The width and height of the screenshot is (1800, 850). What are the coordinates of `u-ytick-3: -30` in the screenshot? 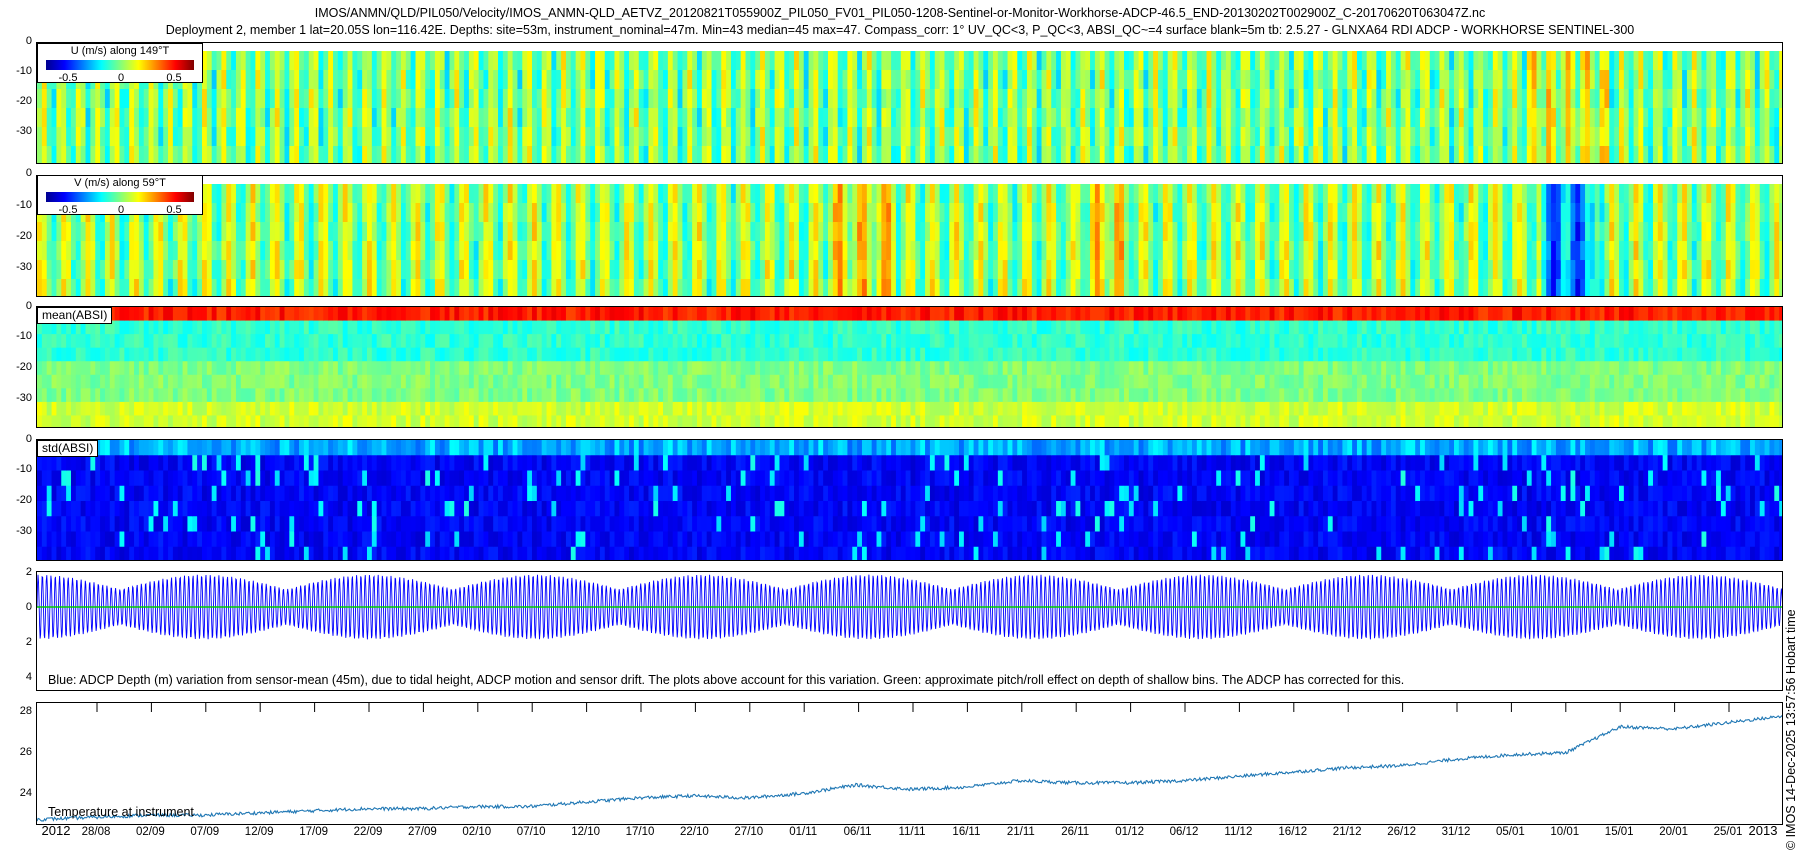 It's located at (24, 131).